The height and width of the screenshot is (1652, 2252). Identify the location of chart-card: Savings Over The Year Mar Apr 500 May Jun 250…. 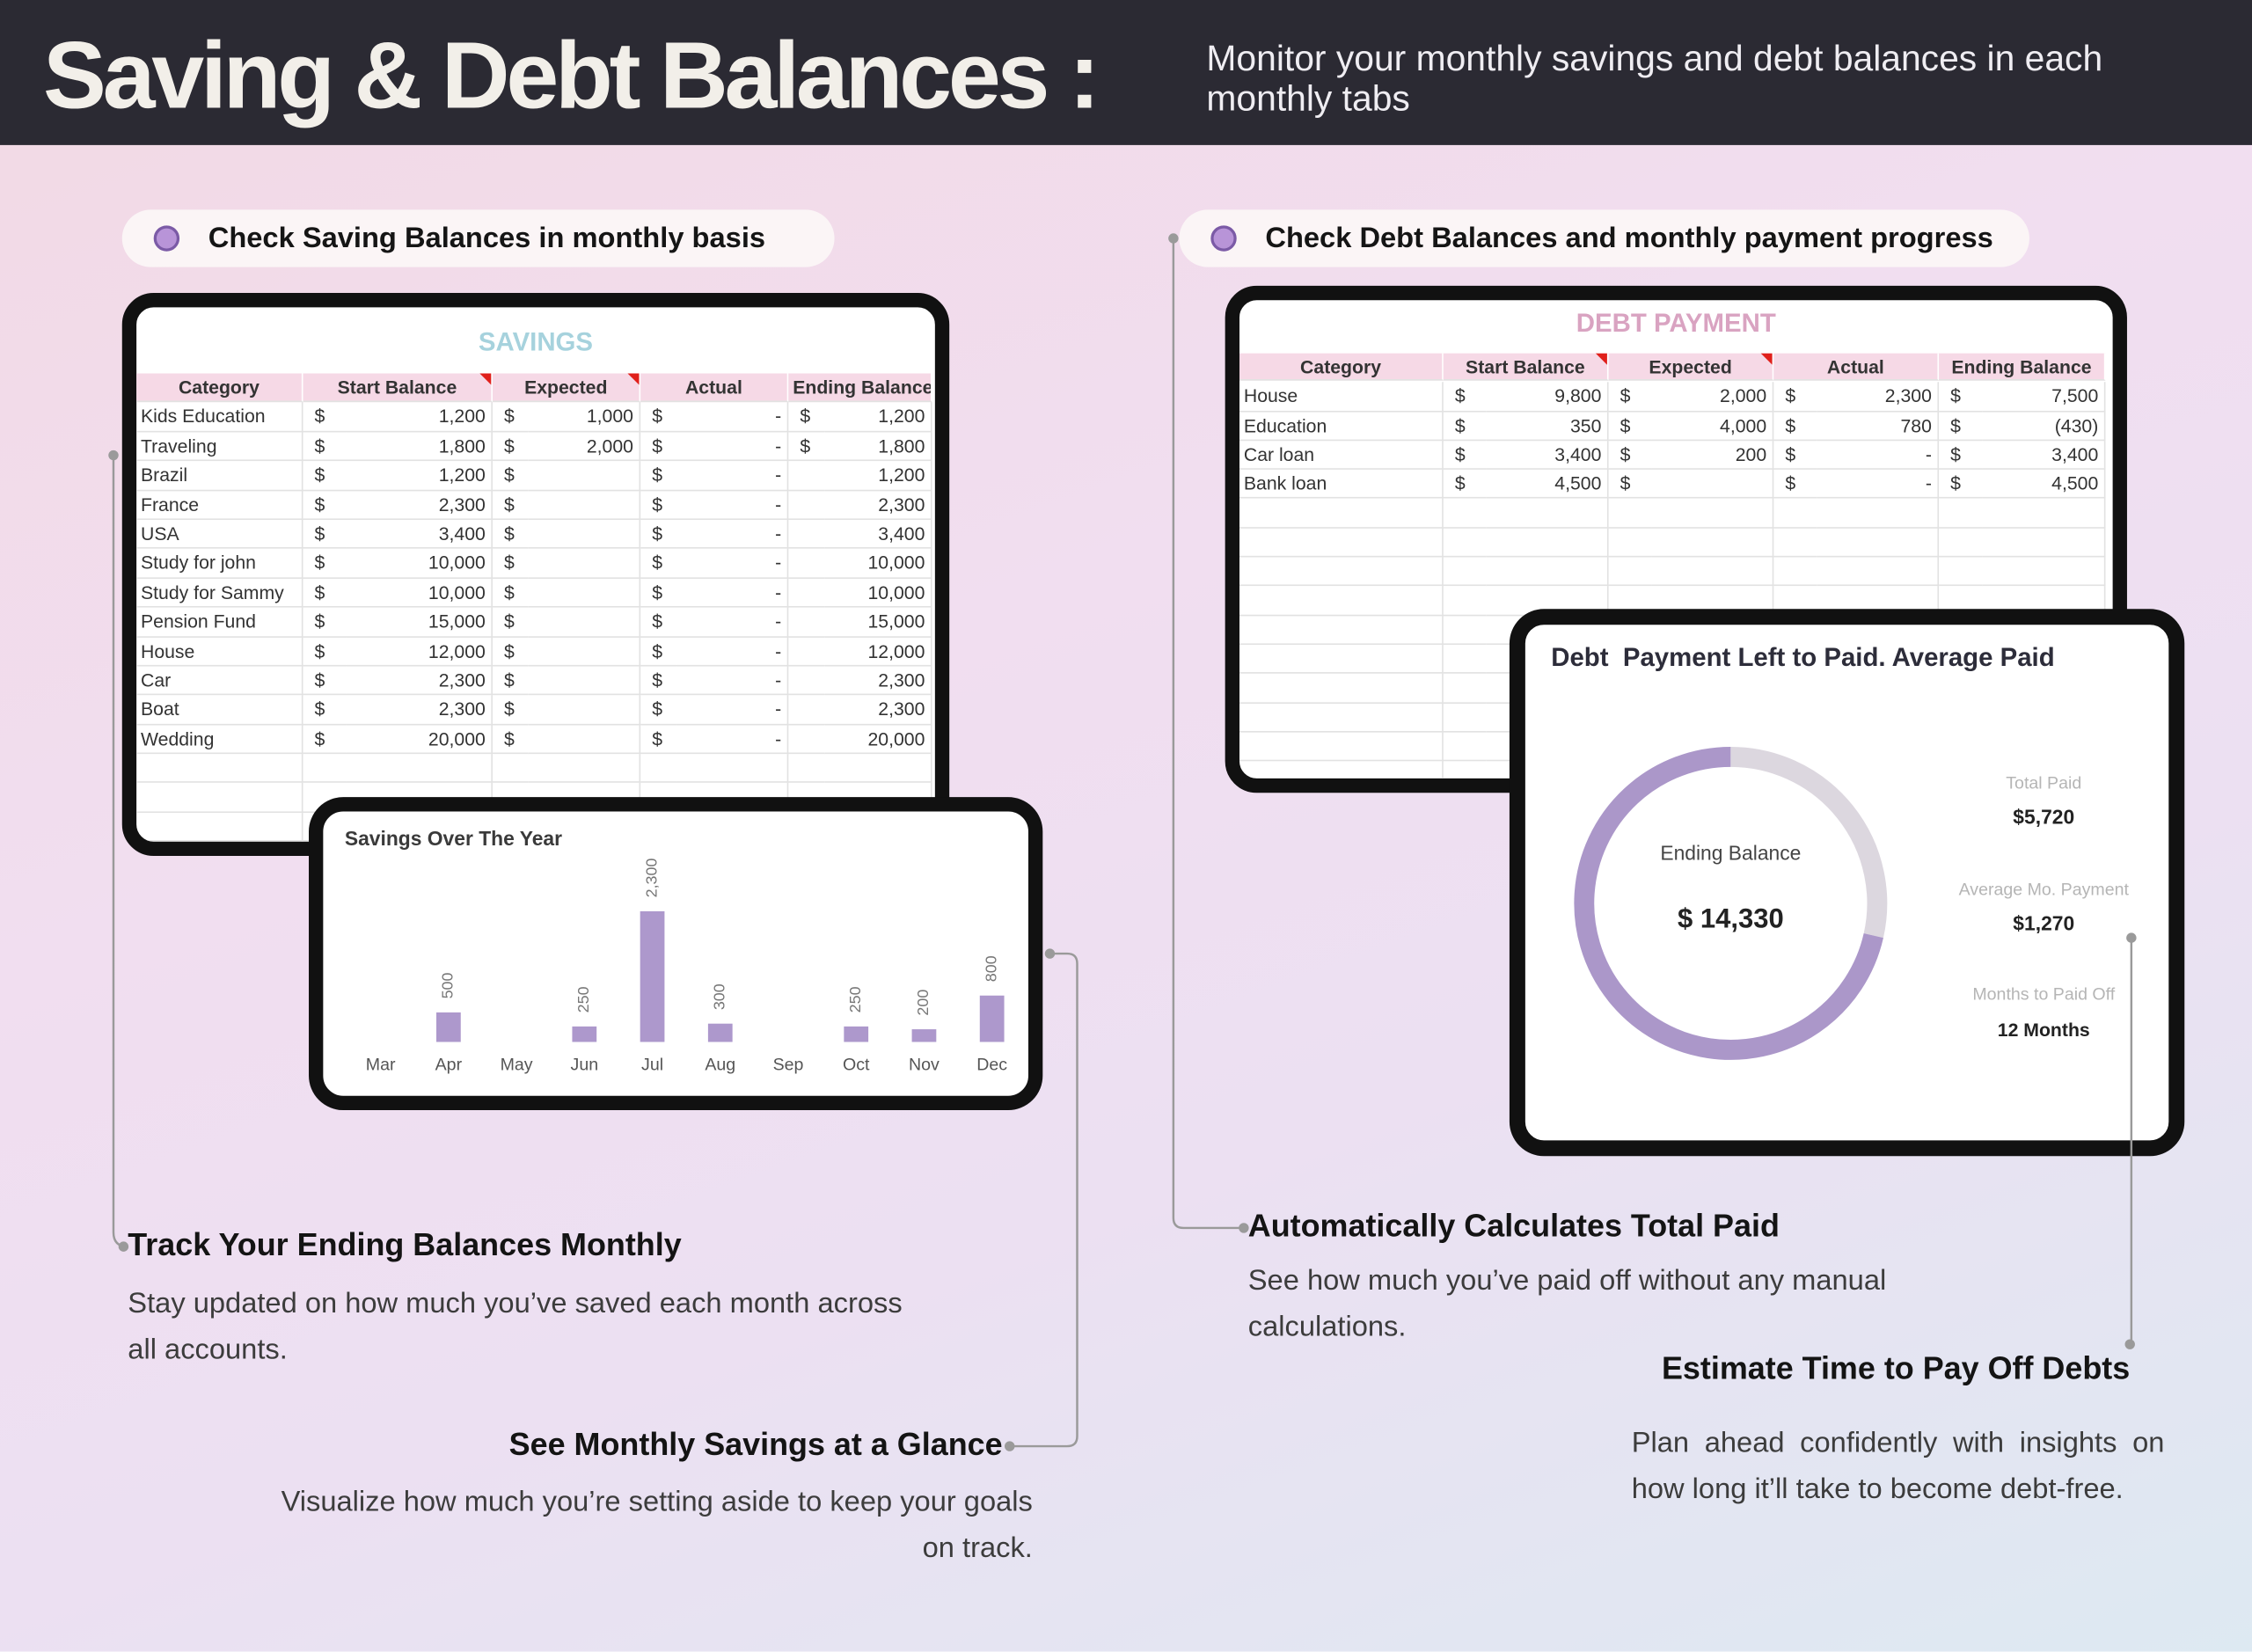
(676, 954).